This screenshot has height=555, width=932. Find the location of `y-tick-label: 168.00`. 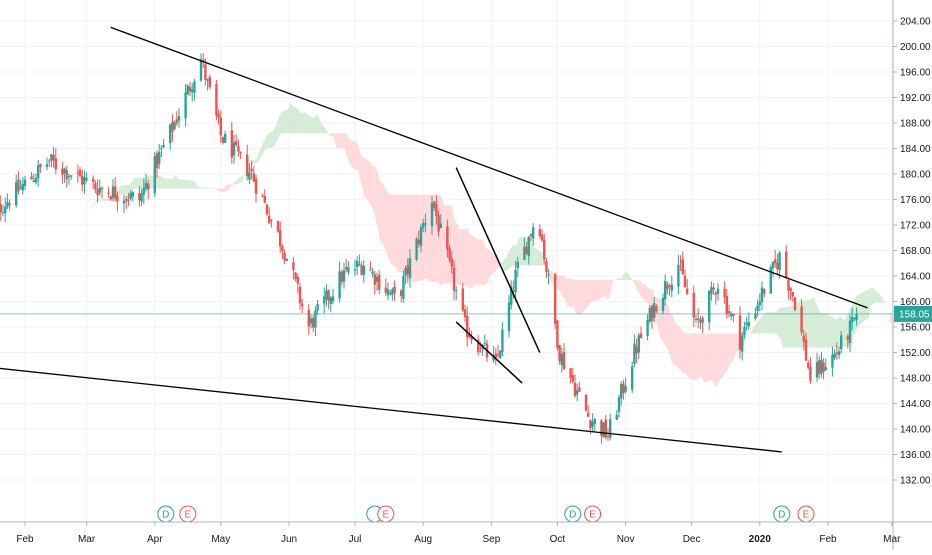

y-tick-label: 168.00 is located at coordinates (915, 251).